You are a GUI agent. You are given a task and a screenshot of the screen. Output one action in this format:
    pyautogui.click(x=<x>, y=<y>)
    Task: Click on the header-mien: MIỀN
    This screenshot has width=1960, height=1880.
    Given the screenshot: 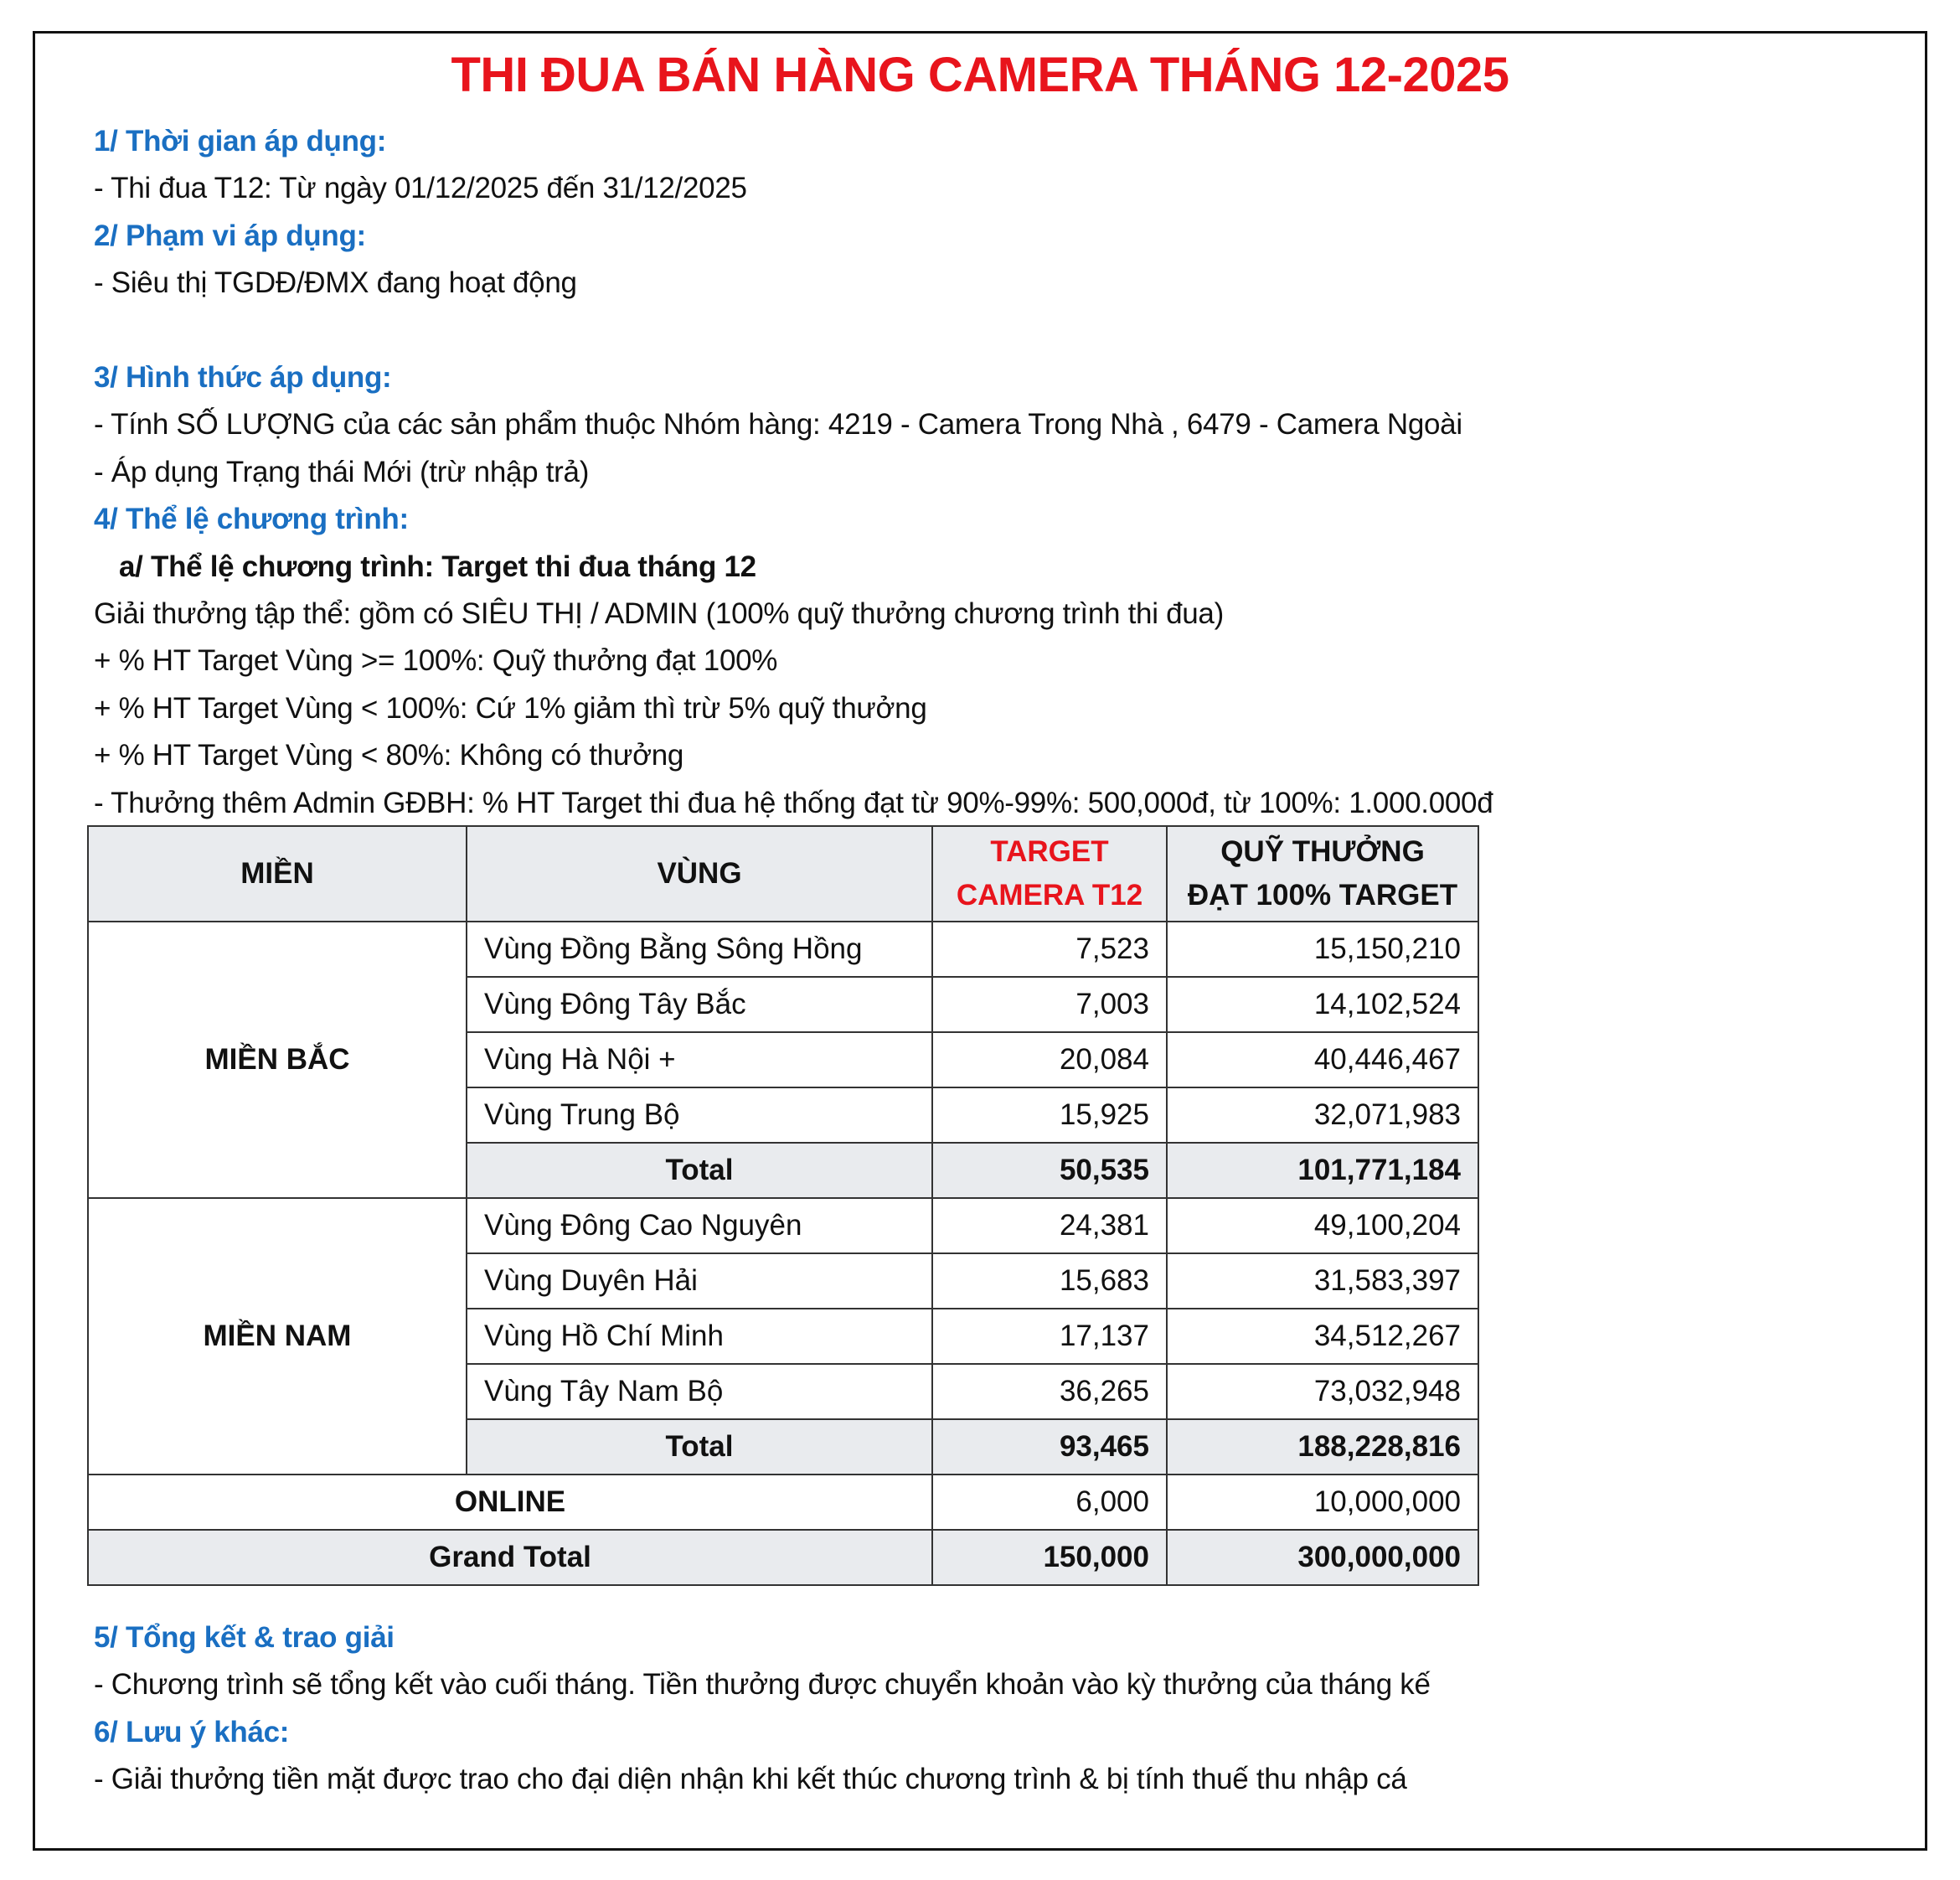 What is the action you would take?
    pyautogui.click(x=277, y=873)
    